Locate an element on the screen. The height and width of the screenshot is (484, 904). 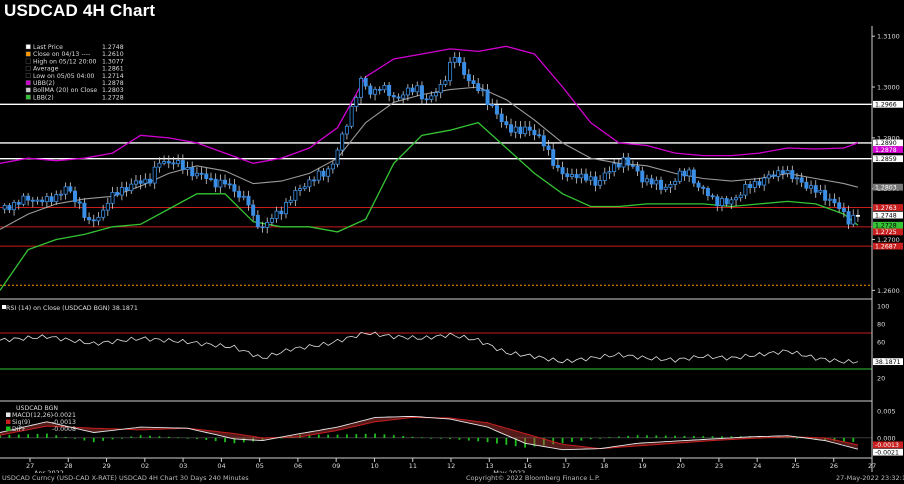
legend-label: Average is located at coordinates (46, 69).